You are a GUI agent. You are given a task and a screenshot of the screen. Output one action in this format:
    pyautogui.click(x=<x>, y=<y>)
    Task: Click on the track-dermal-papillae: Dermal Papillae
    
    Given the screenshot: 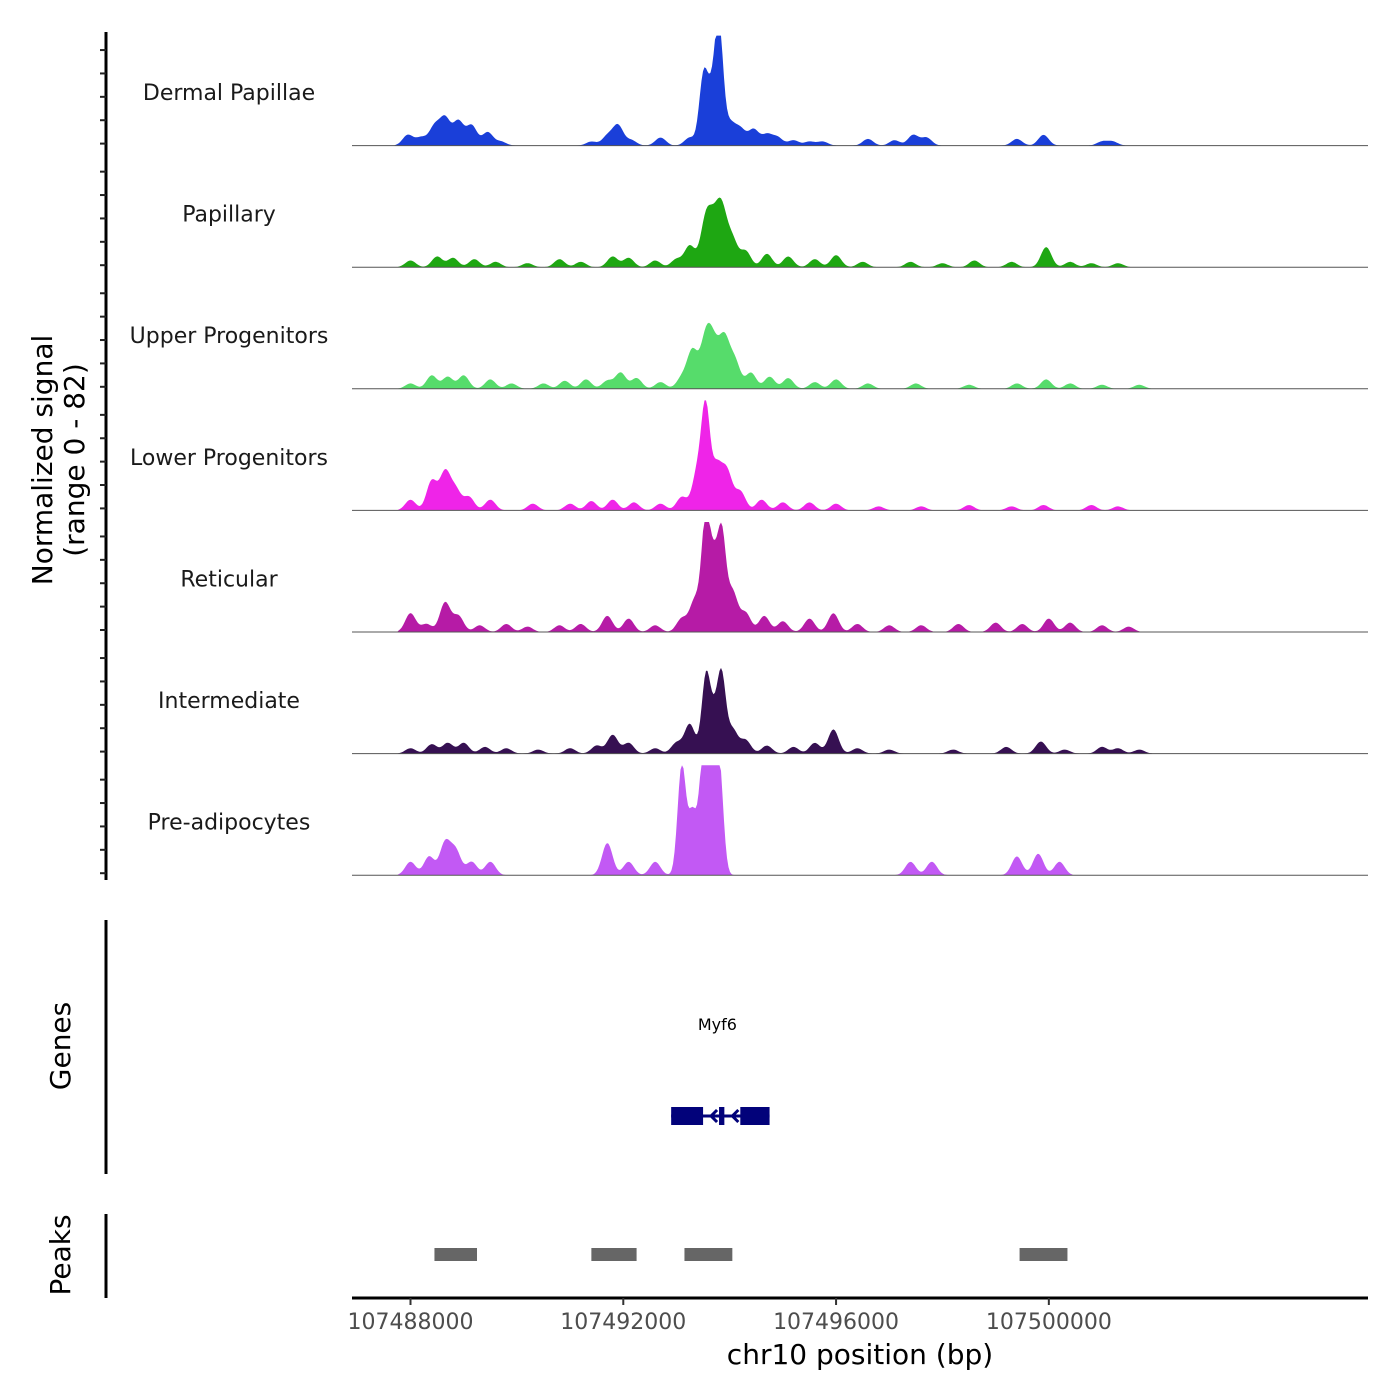 What is the action you would take?
    pyautogui.click(x=755, y=91)
    